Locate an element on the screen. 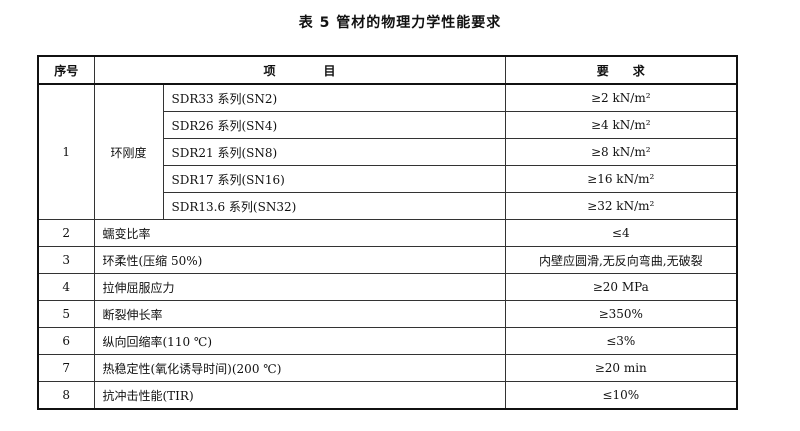  table-row: 4 拉伸屈服应力 ≥20 MPa is located at coordinates (387, 287).